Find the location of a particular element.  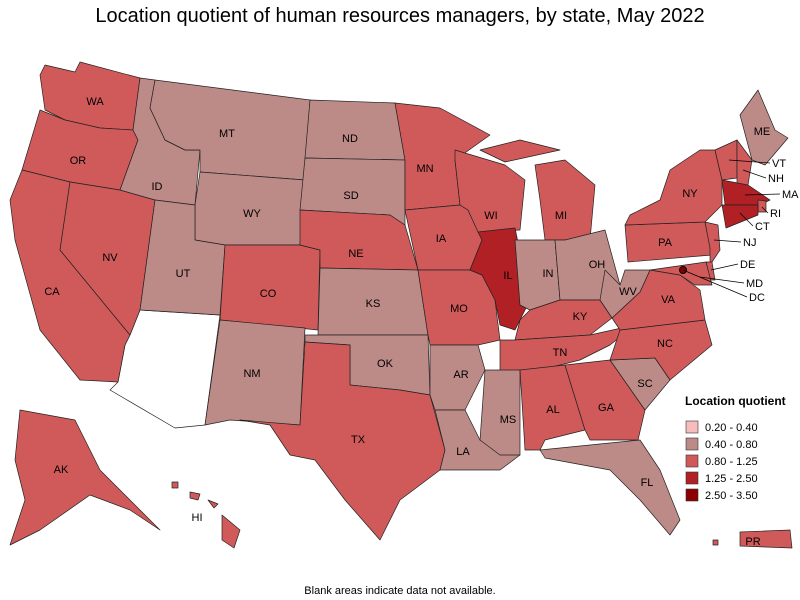

state-label: NJ is located at coordinates (749, 243).